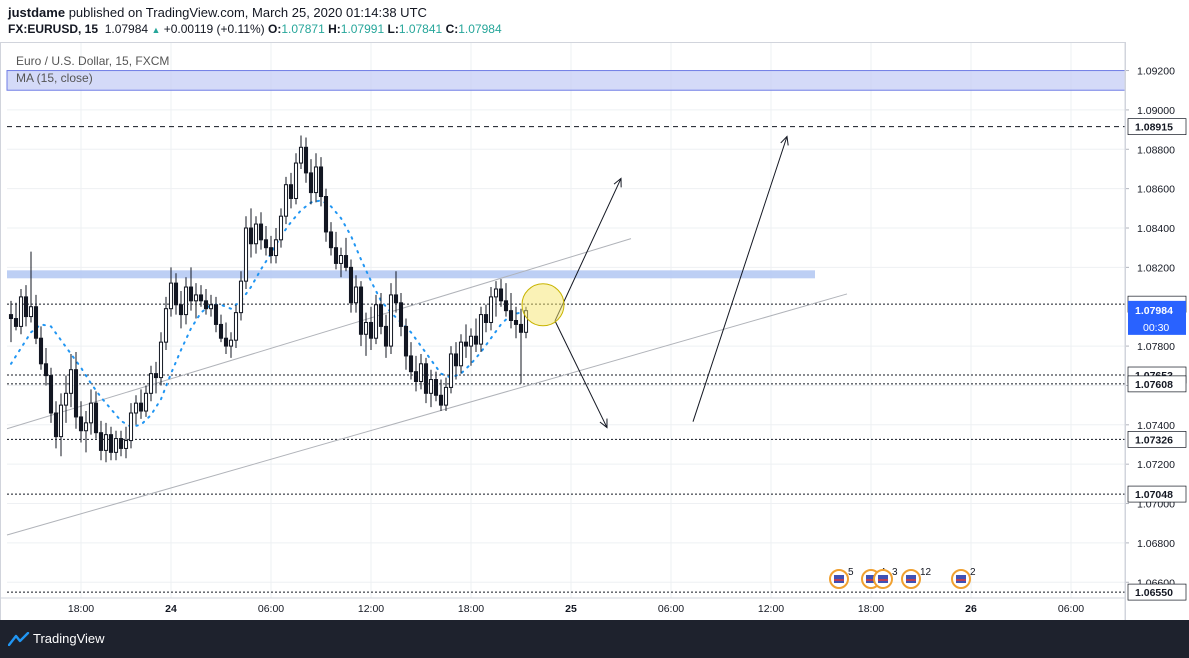 The image size is (1189, 658). I want to click on tradingview-logo-icon, so click(19, 639).